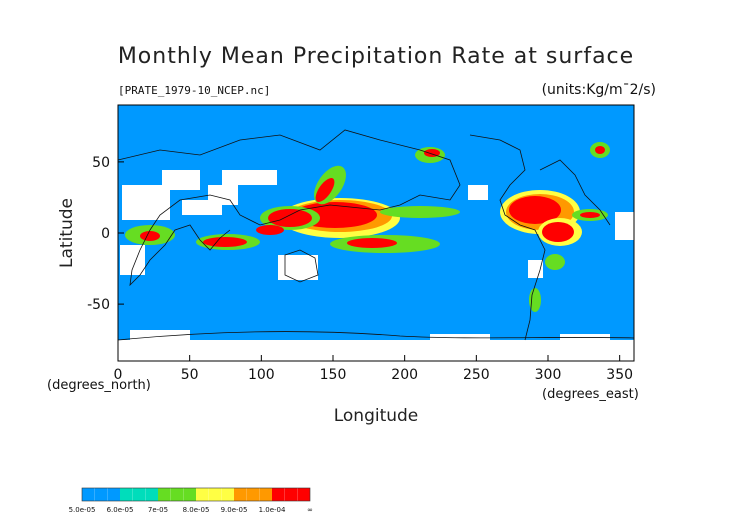 The image size is (752, 532). What do you see at coordinates (99, 385) in the screenshot?
I see `y-unit-label: (degrees_north)` at bounding box center [99, 385].